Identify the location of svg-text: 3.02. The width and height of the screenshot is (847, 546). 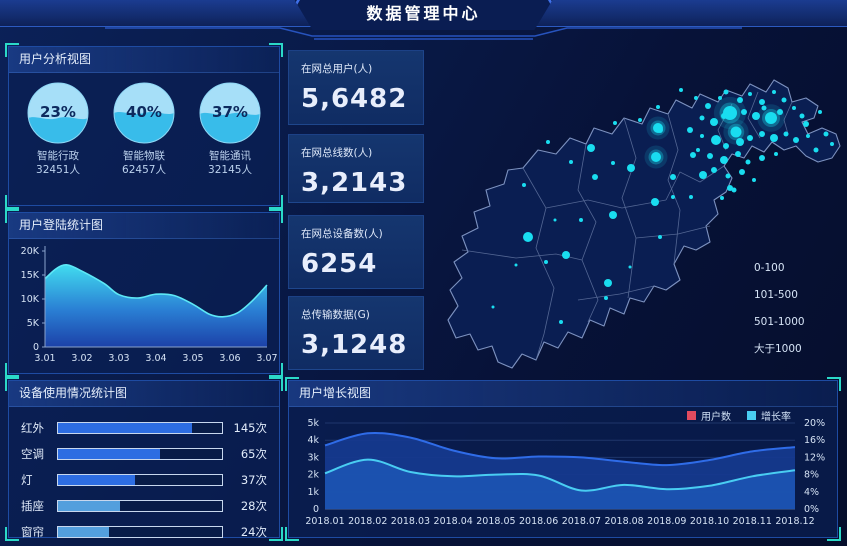
(81, 358).